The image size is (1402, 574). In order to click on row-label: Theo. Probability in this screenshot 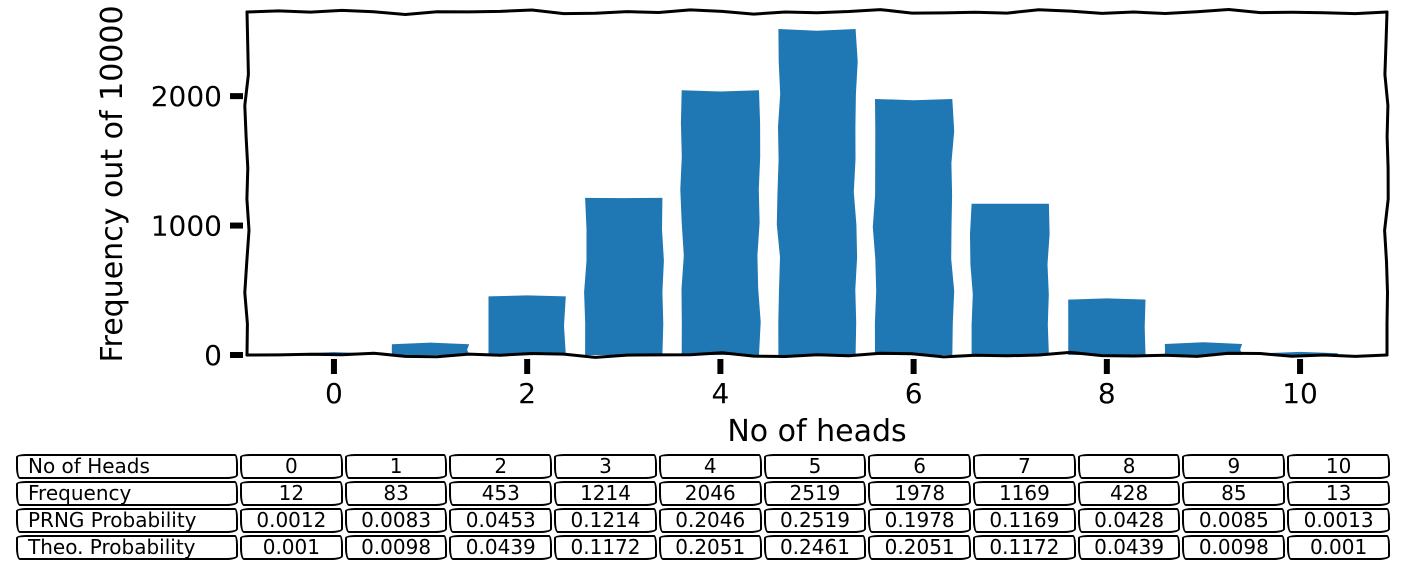, I will do `click(127, 547)`.